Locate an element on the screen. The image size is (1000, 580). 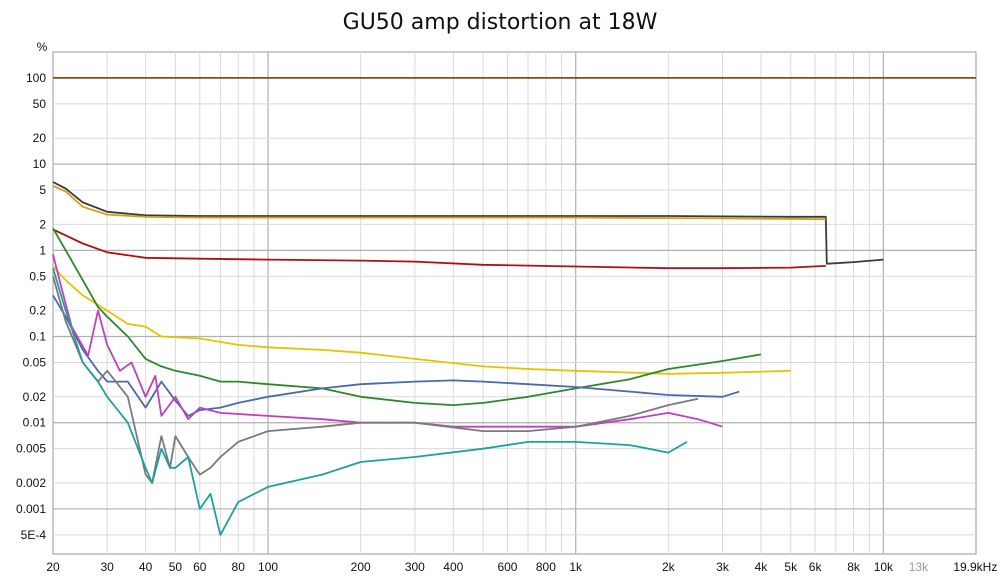
x-tick-label: 600 is located at coordinates (507, 567).